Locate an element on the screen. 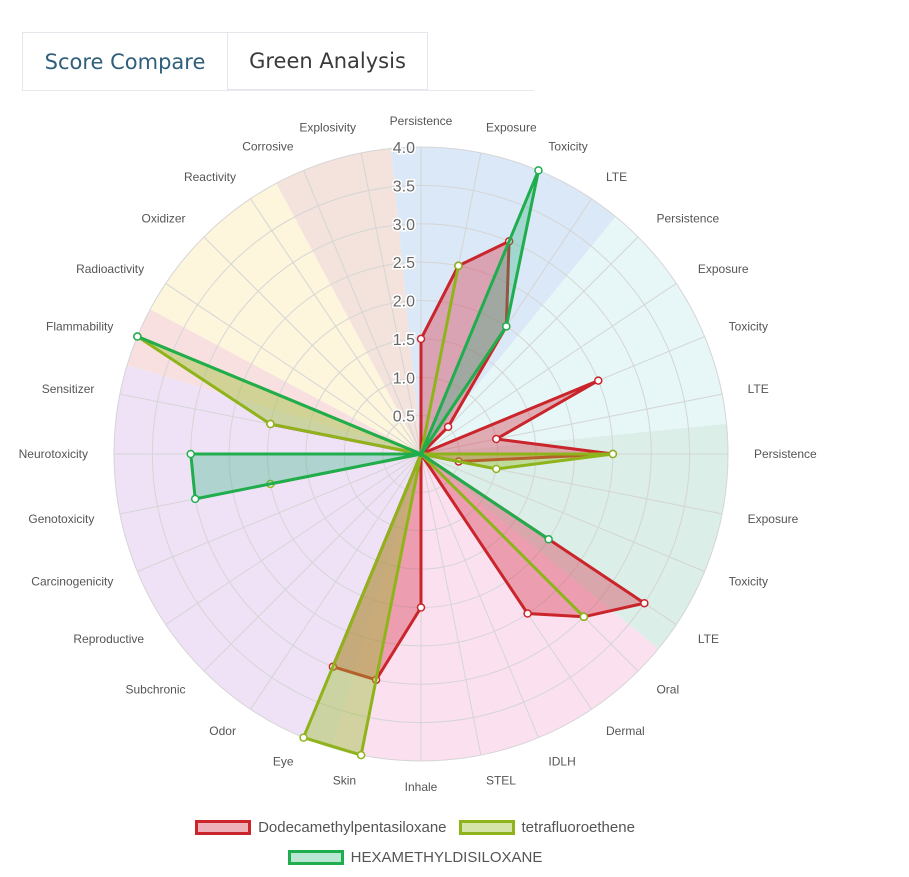  radial-tick-label: 3.5 is located at coordinates (404, 186).